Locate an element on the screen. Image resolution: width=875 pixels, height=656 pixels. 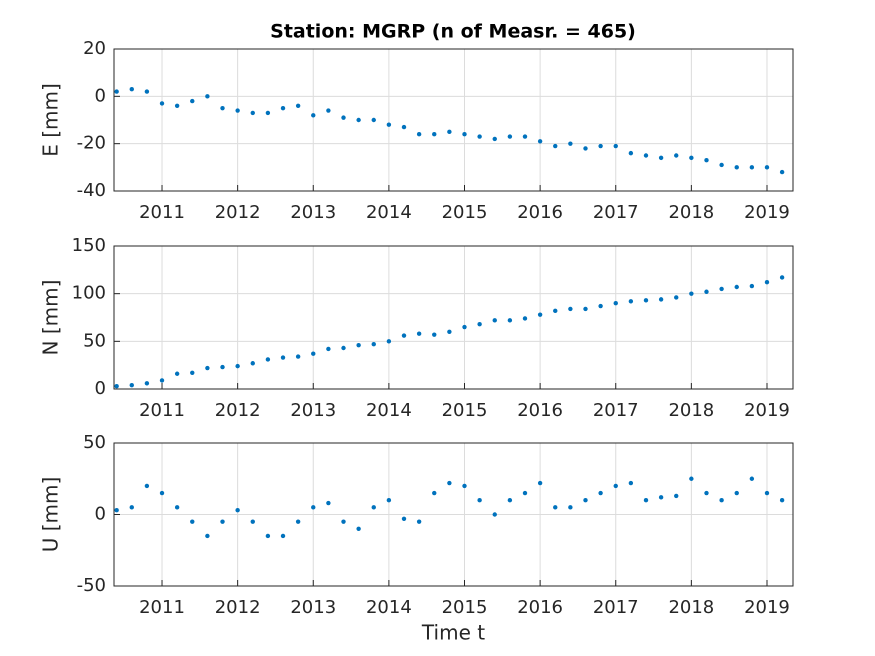
y-tick-label: 0 is located at coordinates (100, 388).